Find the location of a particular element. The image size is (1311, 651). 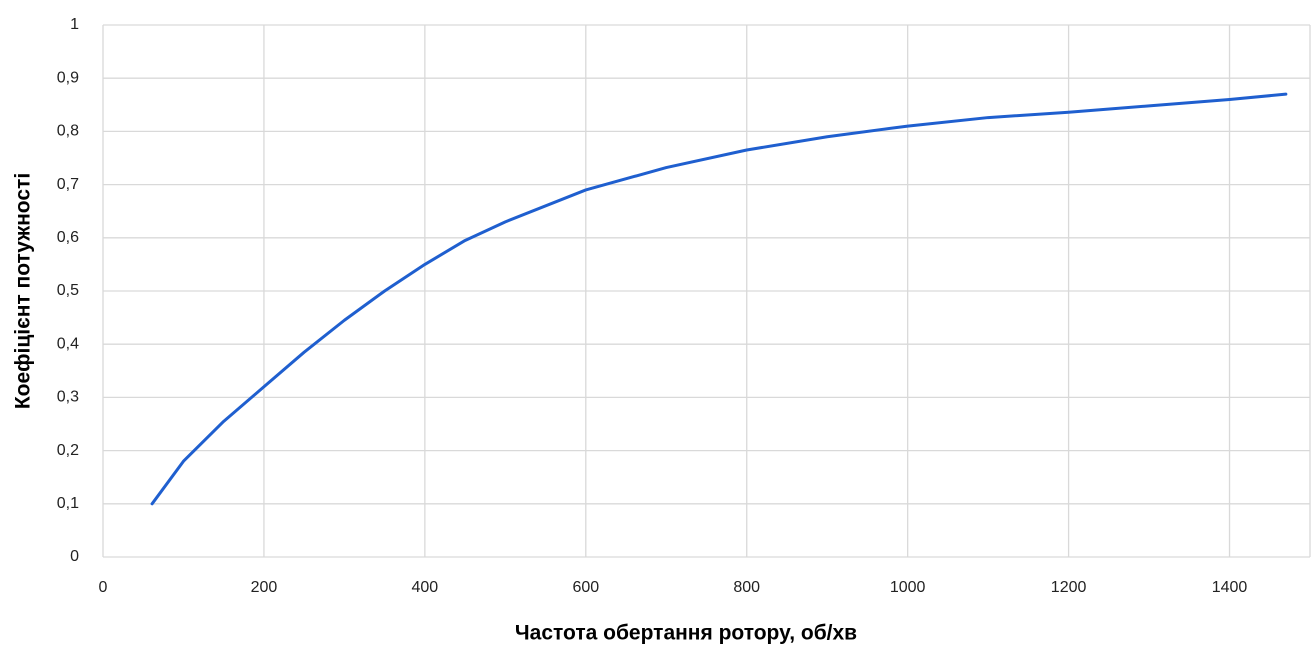

x-tick-label: 400 is located at coordinates (425, 587).